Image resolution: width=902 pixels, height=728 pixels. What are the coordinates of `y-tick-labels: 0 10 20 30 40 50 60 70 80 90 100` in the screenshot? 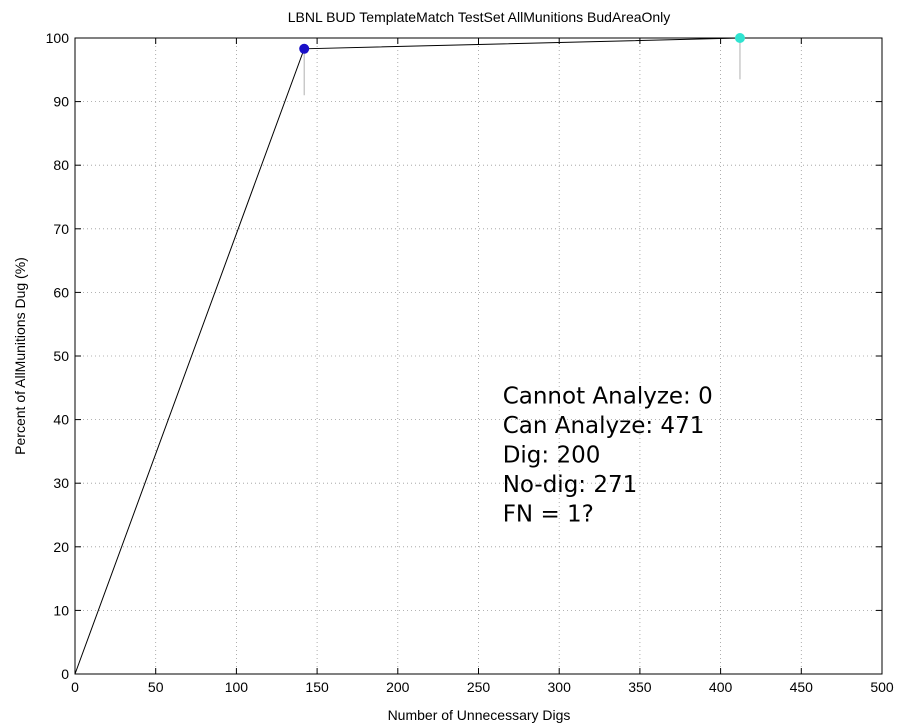 It's located at (58, 356).